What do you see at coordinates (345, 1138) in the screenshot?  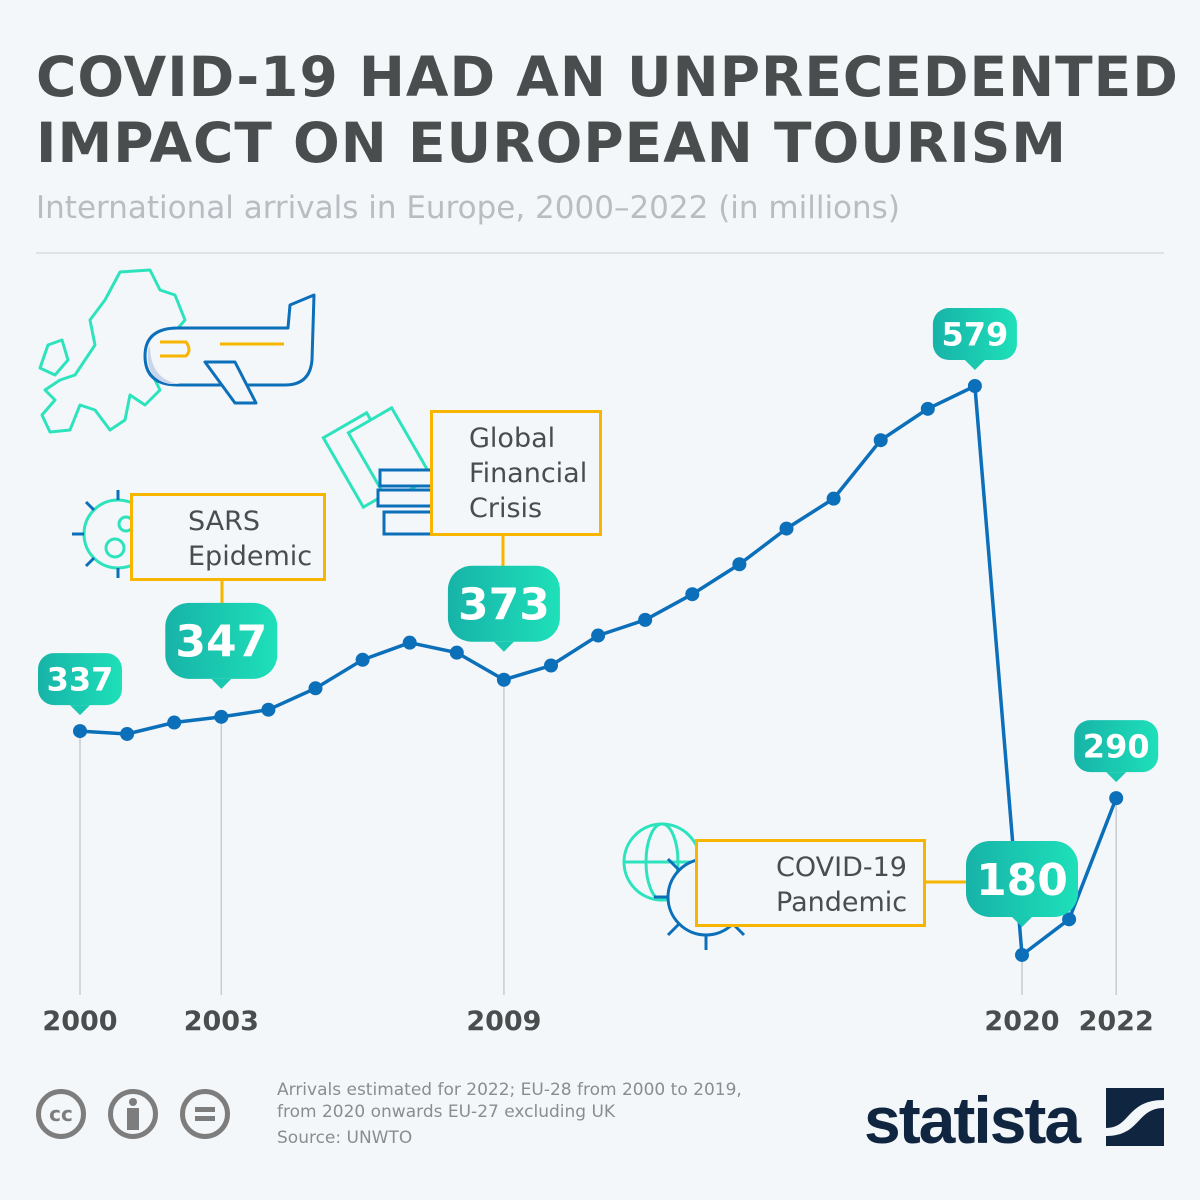 I see `source: Source: UNWTO` at bounding box center [345, 1138].